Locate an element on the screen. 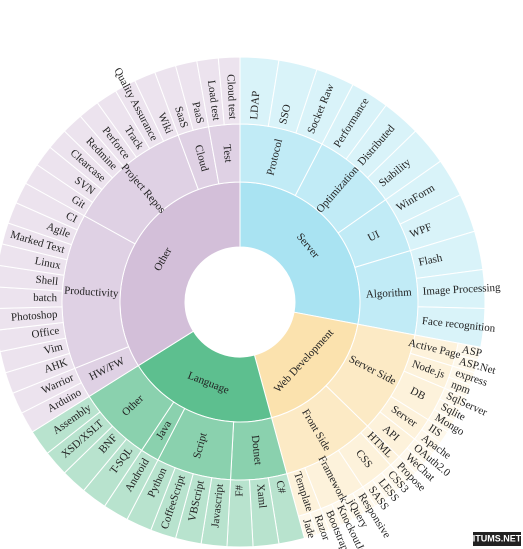  segment-label: Productivity is located at coordinates (92, 292).